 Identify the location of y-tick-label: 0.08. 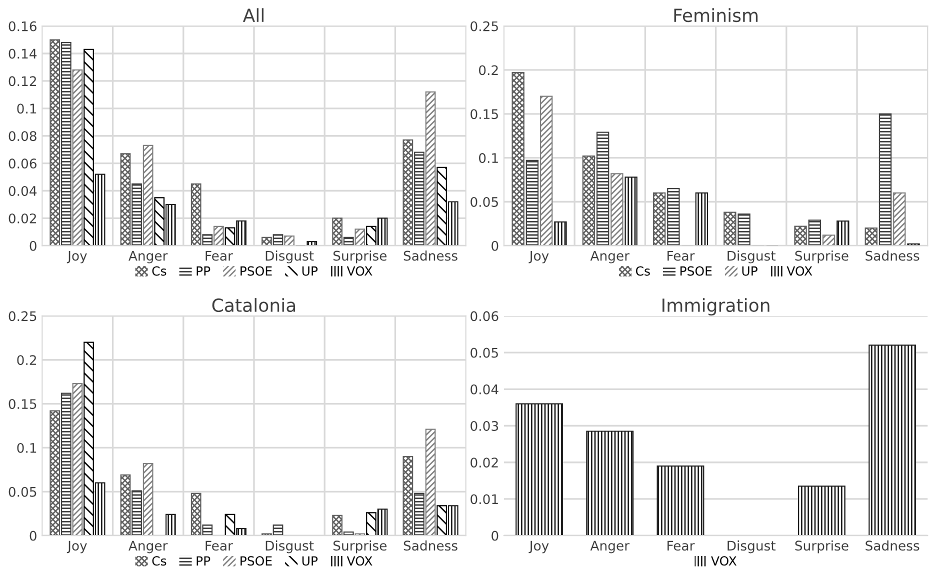
(22, 136).